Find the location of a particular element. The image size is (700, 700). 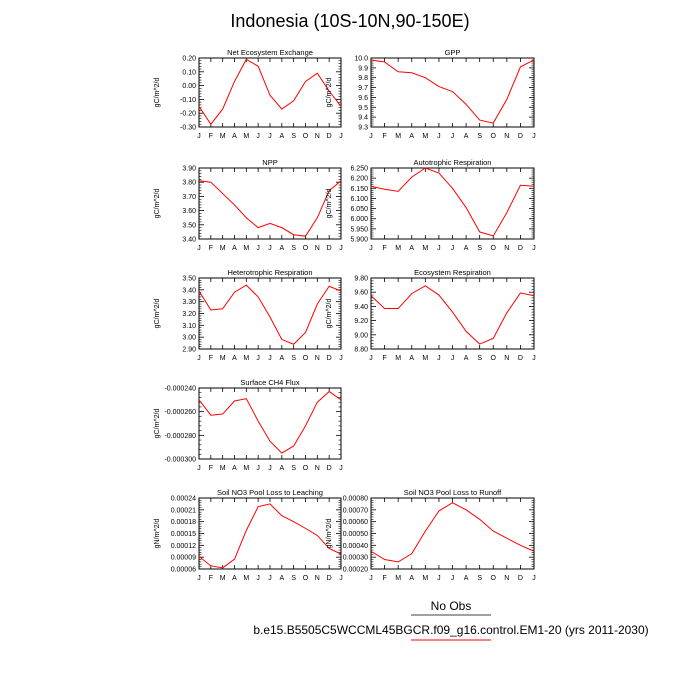

y-tick-label: 5.900 is located at coordinates (359, 240).